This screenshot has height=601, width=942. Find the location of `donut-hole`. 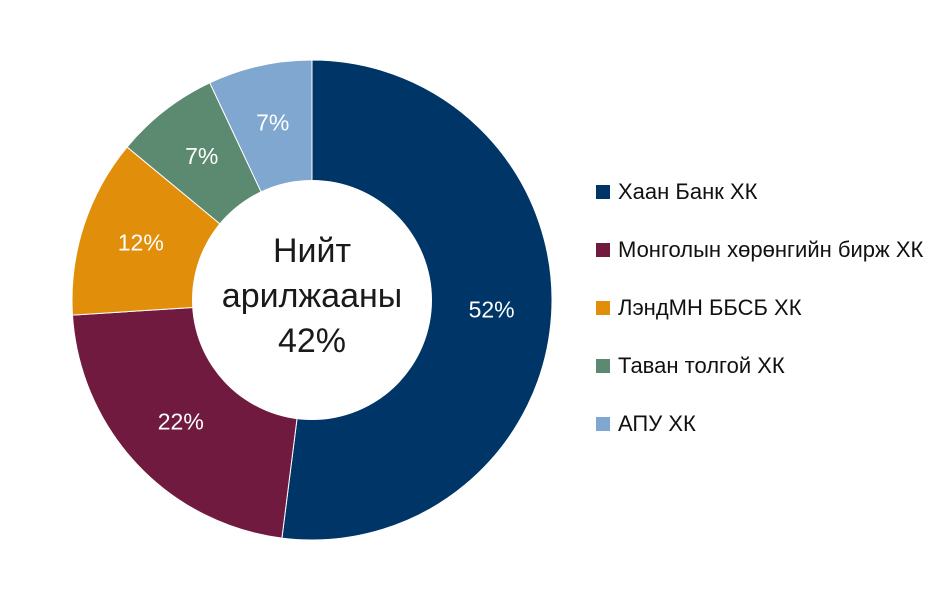

donut-hole is located at coordinates (312, 300).